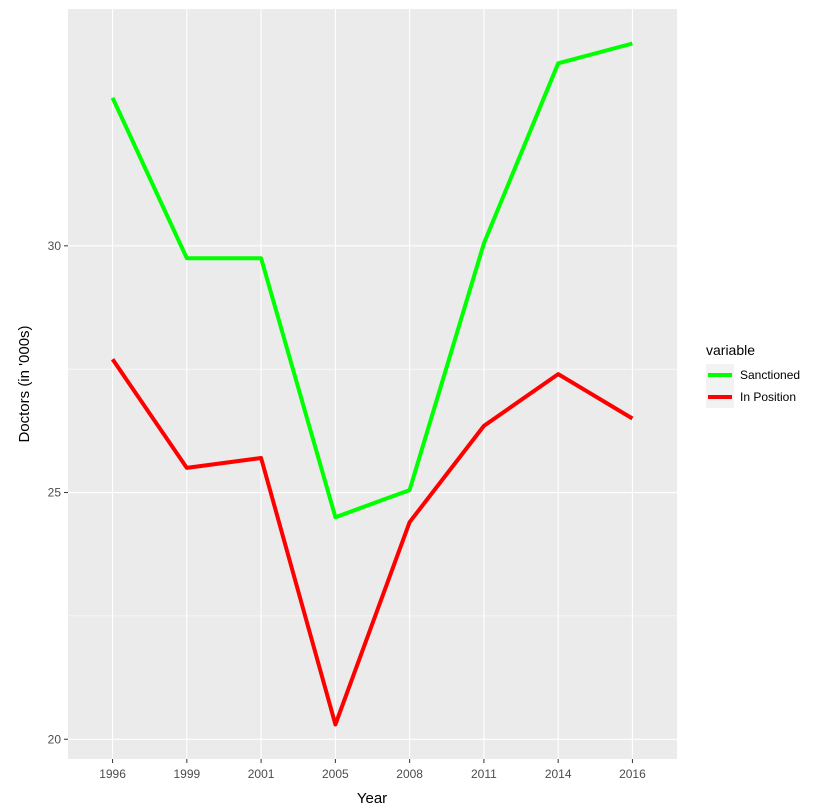 The height and width of the screenshot is (812, 822). Describe the element at coordinates (112, 774) in the screenshot. I see `x-tick-label: 1996` at that location.